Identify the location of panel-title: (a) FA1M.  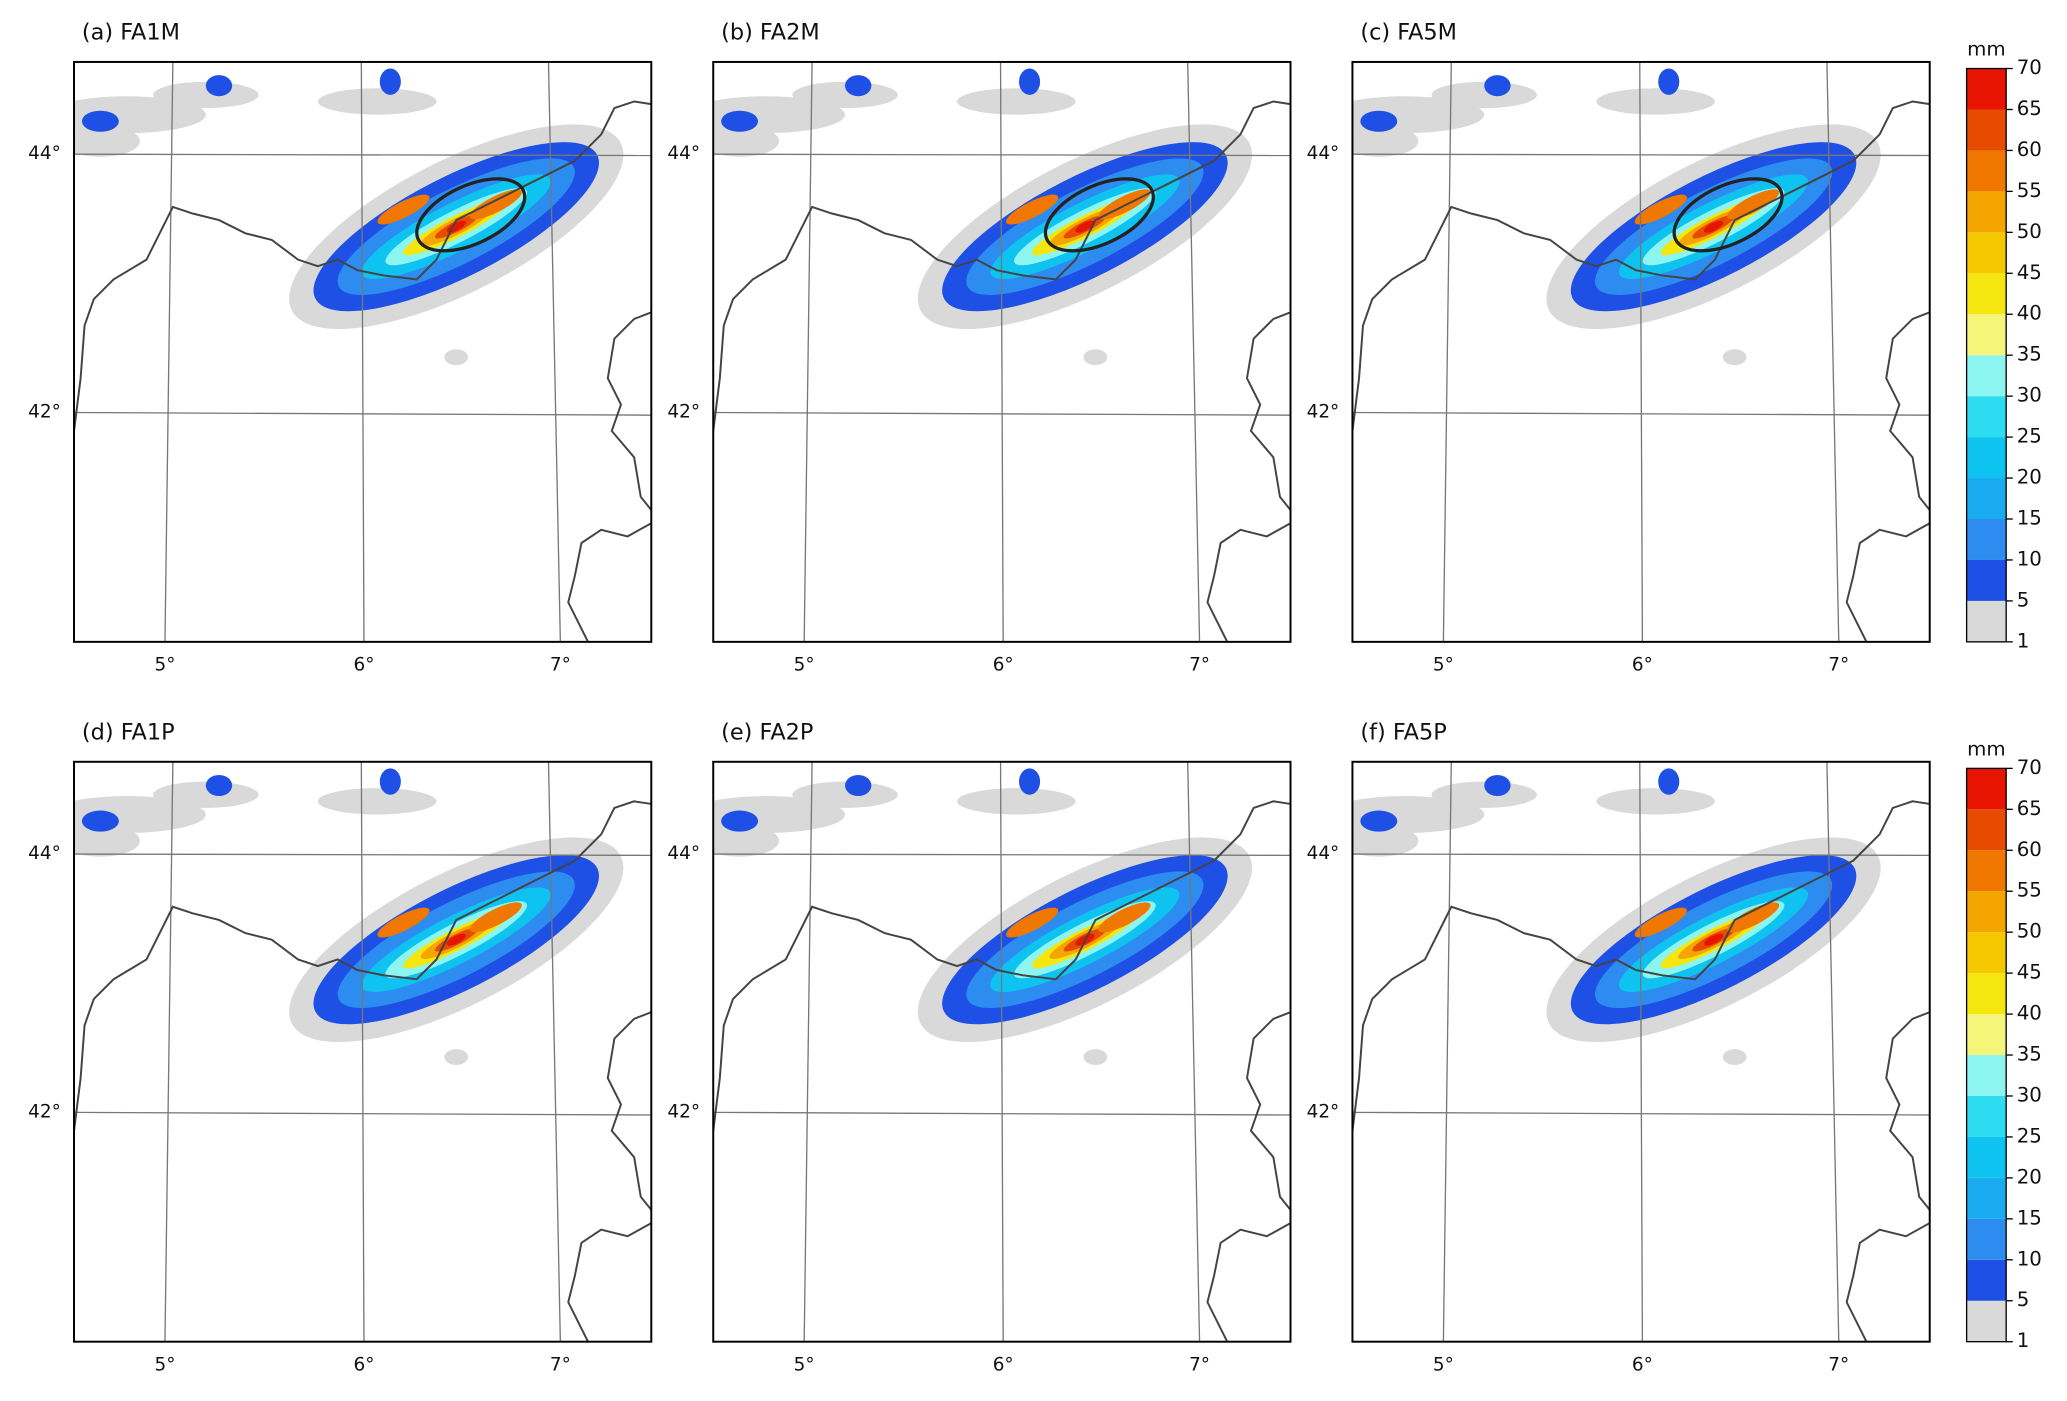
(131, 32).